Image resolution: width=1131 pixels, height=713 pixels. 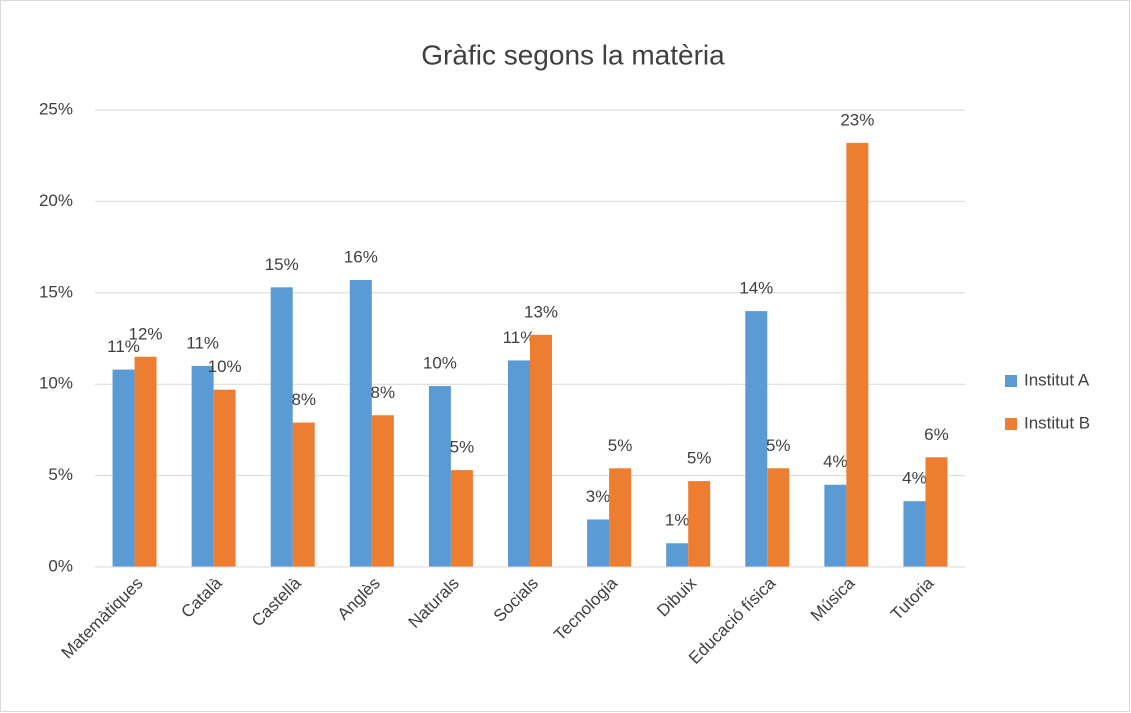 What do you see at coordinates (857, 119) in the screenshot?
I see `value-label: 23%` at bounding box center [857, 119].